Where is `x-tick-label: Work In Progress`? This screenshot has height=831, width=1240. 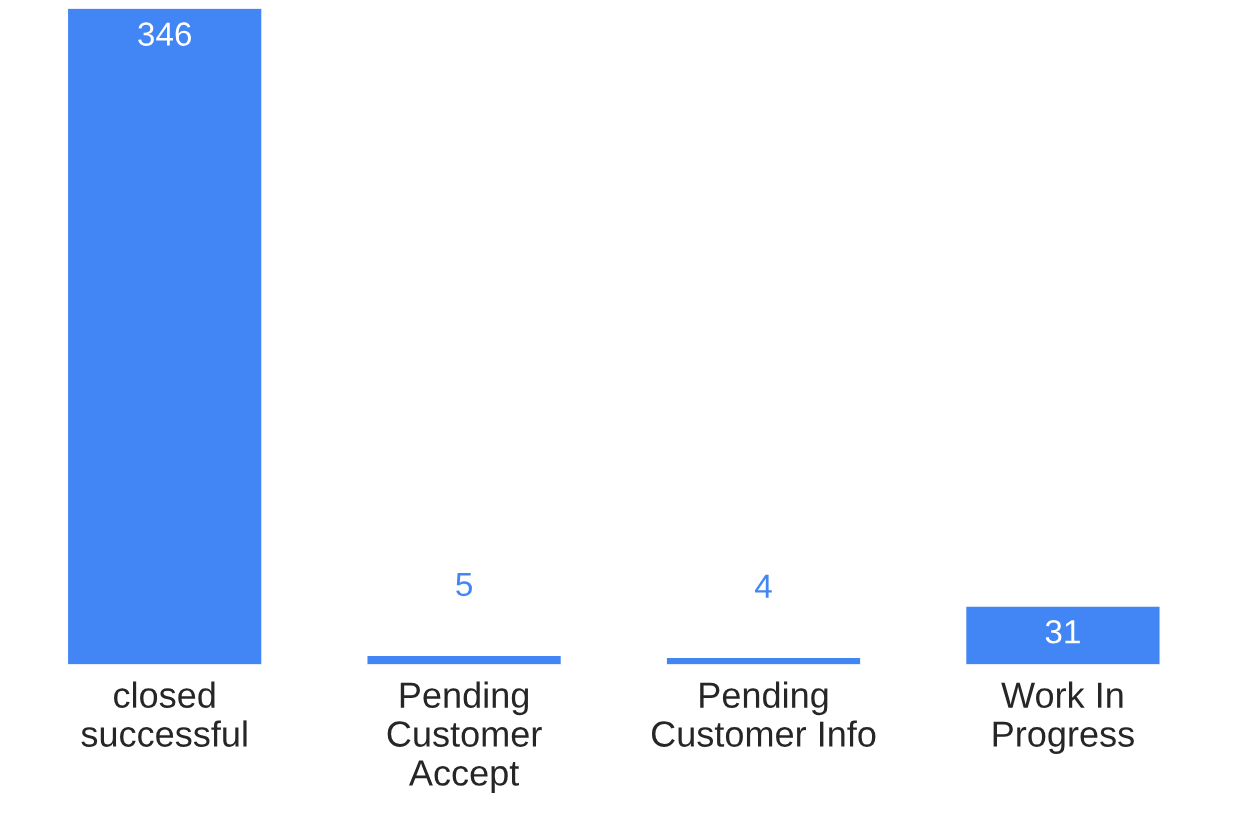
x-tick-label: Work In Progress is located at coordinates (1063, 718).